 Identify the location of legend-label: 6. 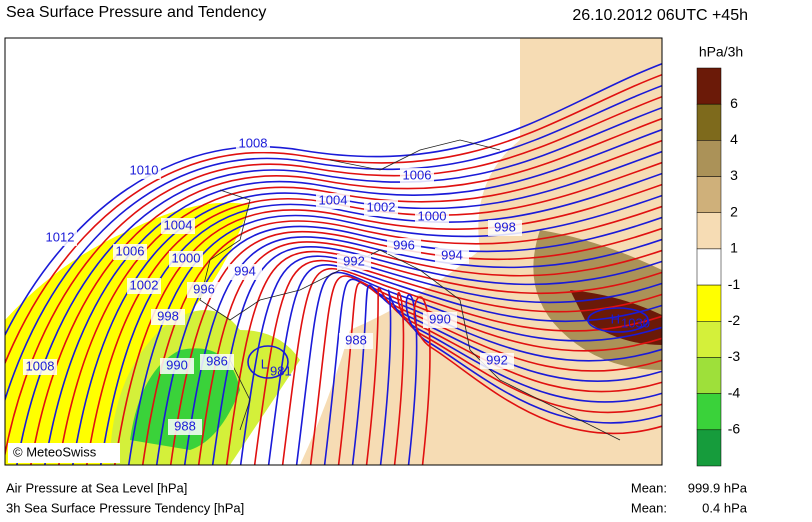
(734, 103).